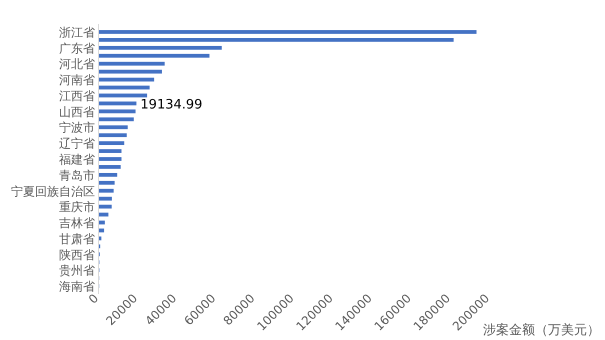  I want to click on y-tick-label: 陕西省, so click(77, 255).